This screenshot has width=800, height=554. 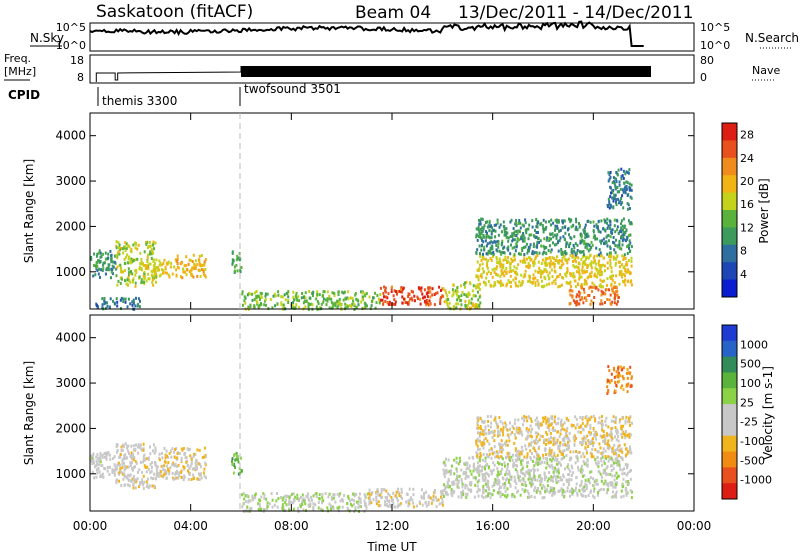 I want to click on nsearch-label: N.Search, so click(x=772, y=38).